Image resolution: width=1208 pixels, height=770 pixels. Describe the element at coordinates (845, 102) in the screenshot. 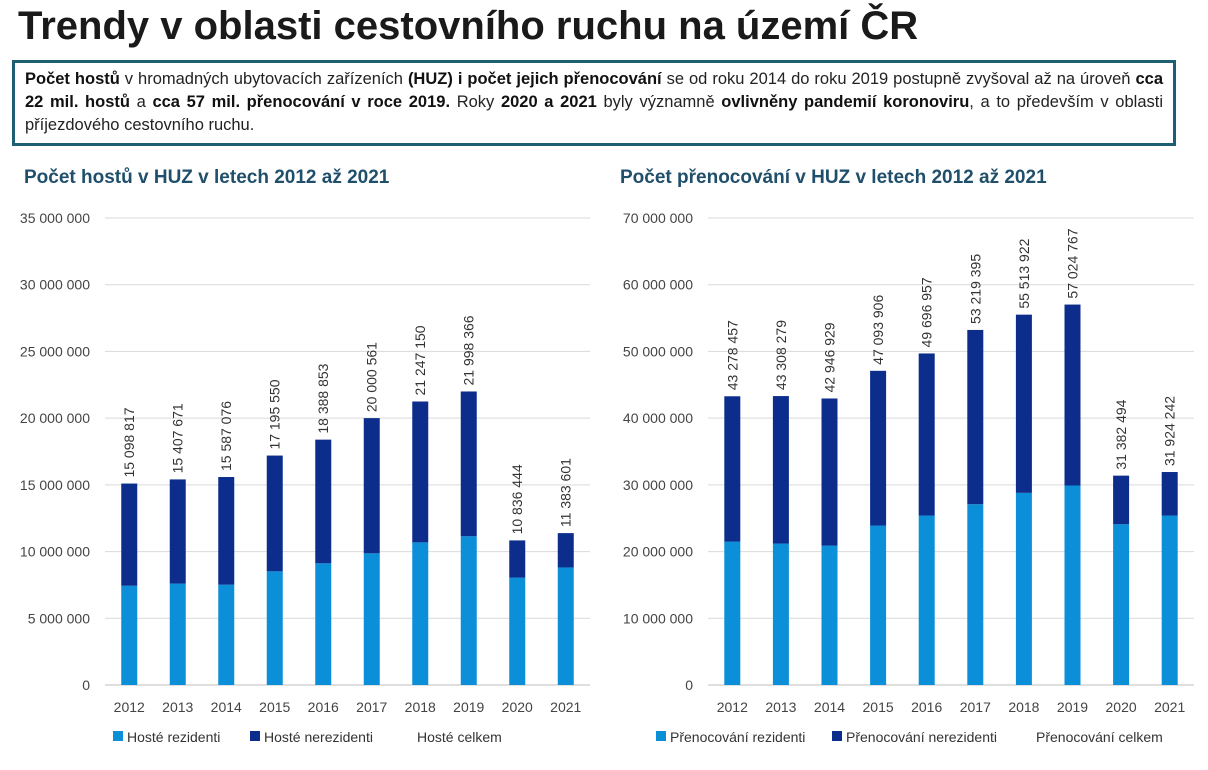

I see `info-text-segment: ovlivněny pandemií koronoviru` at that location.